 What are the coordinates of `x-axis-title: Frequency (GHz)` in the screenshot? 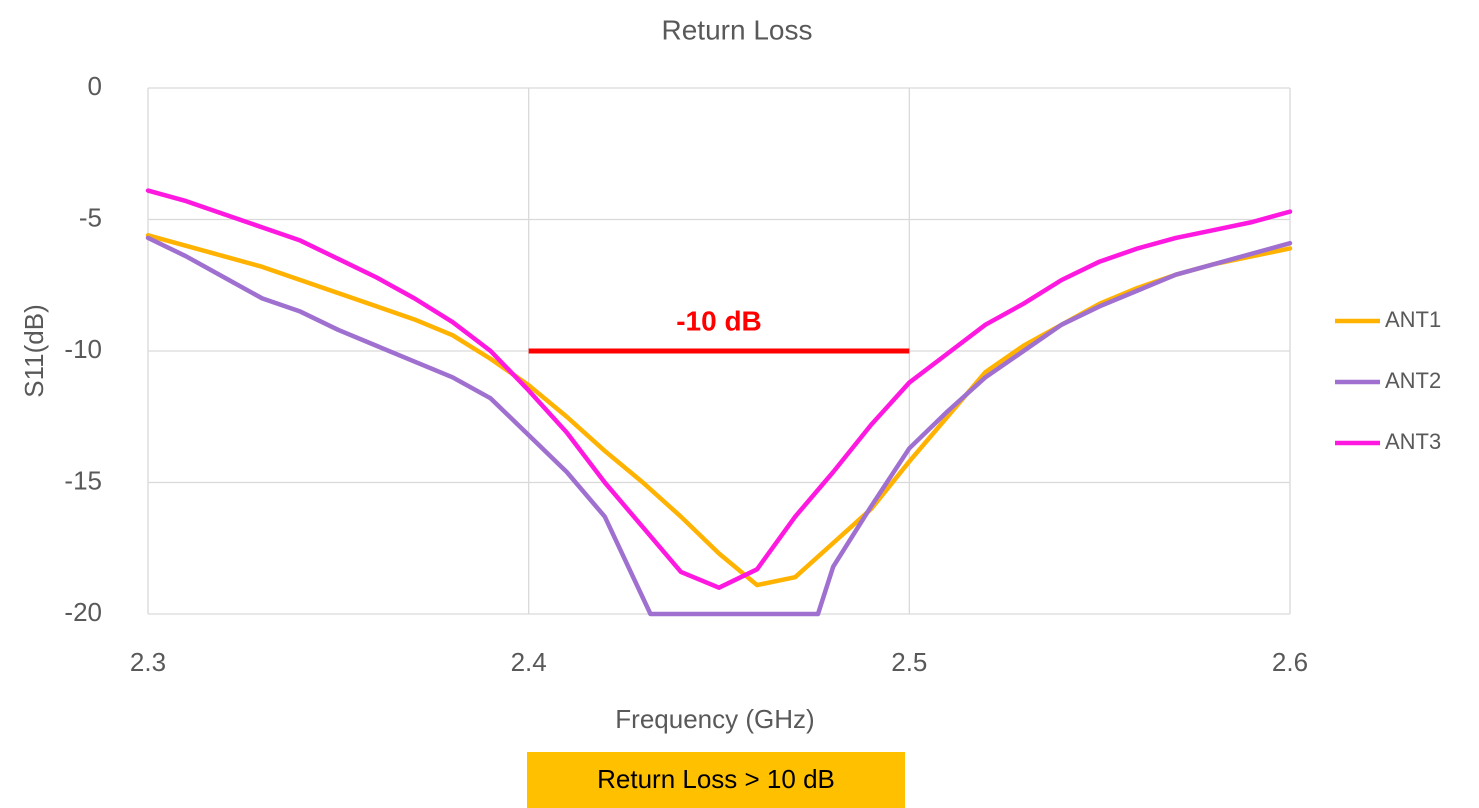 It's located at (714, 719).